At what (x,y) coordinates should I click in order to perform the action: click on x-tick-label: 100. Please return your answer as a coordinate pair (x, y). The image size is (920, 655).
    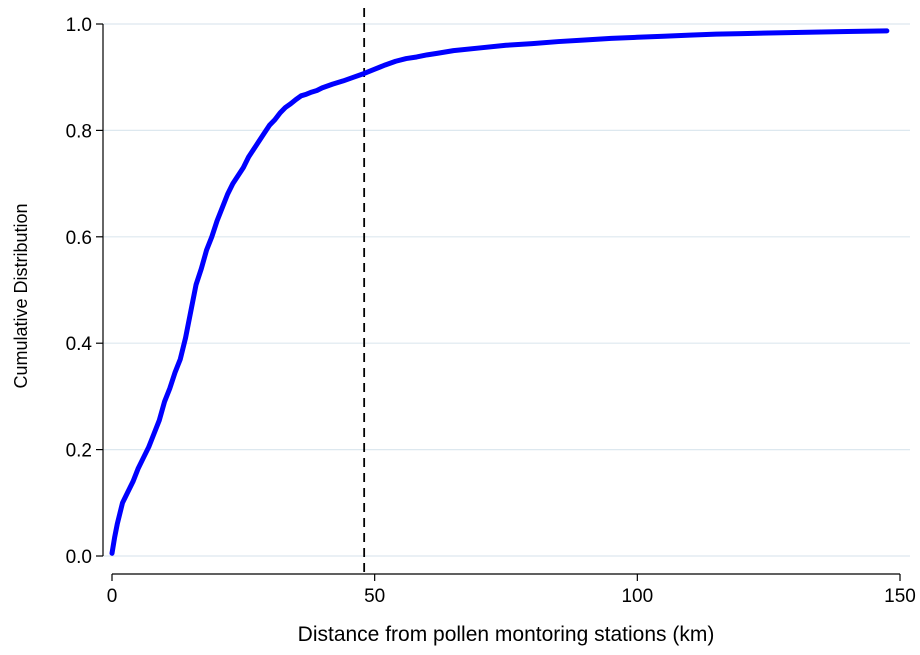
    Looking at the image, I should click on (637, 596).